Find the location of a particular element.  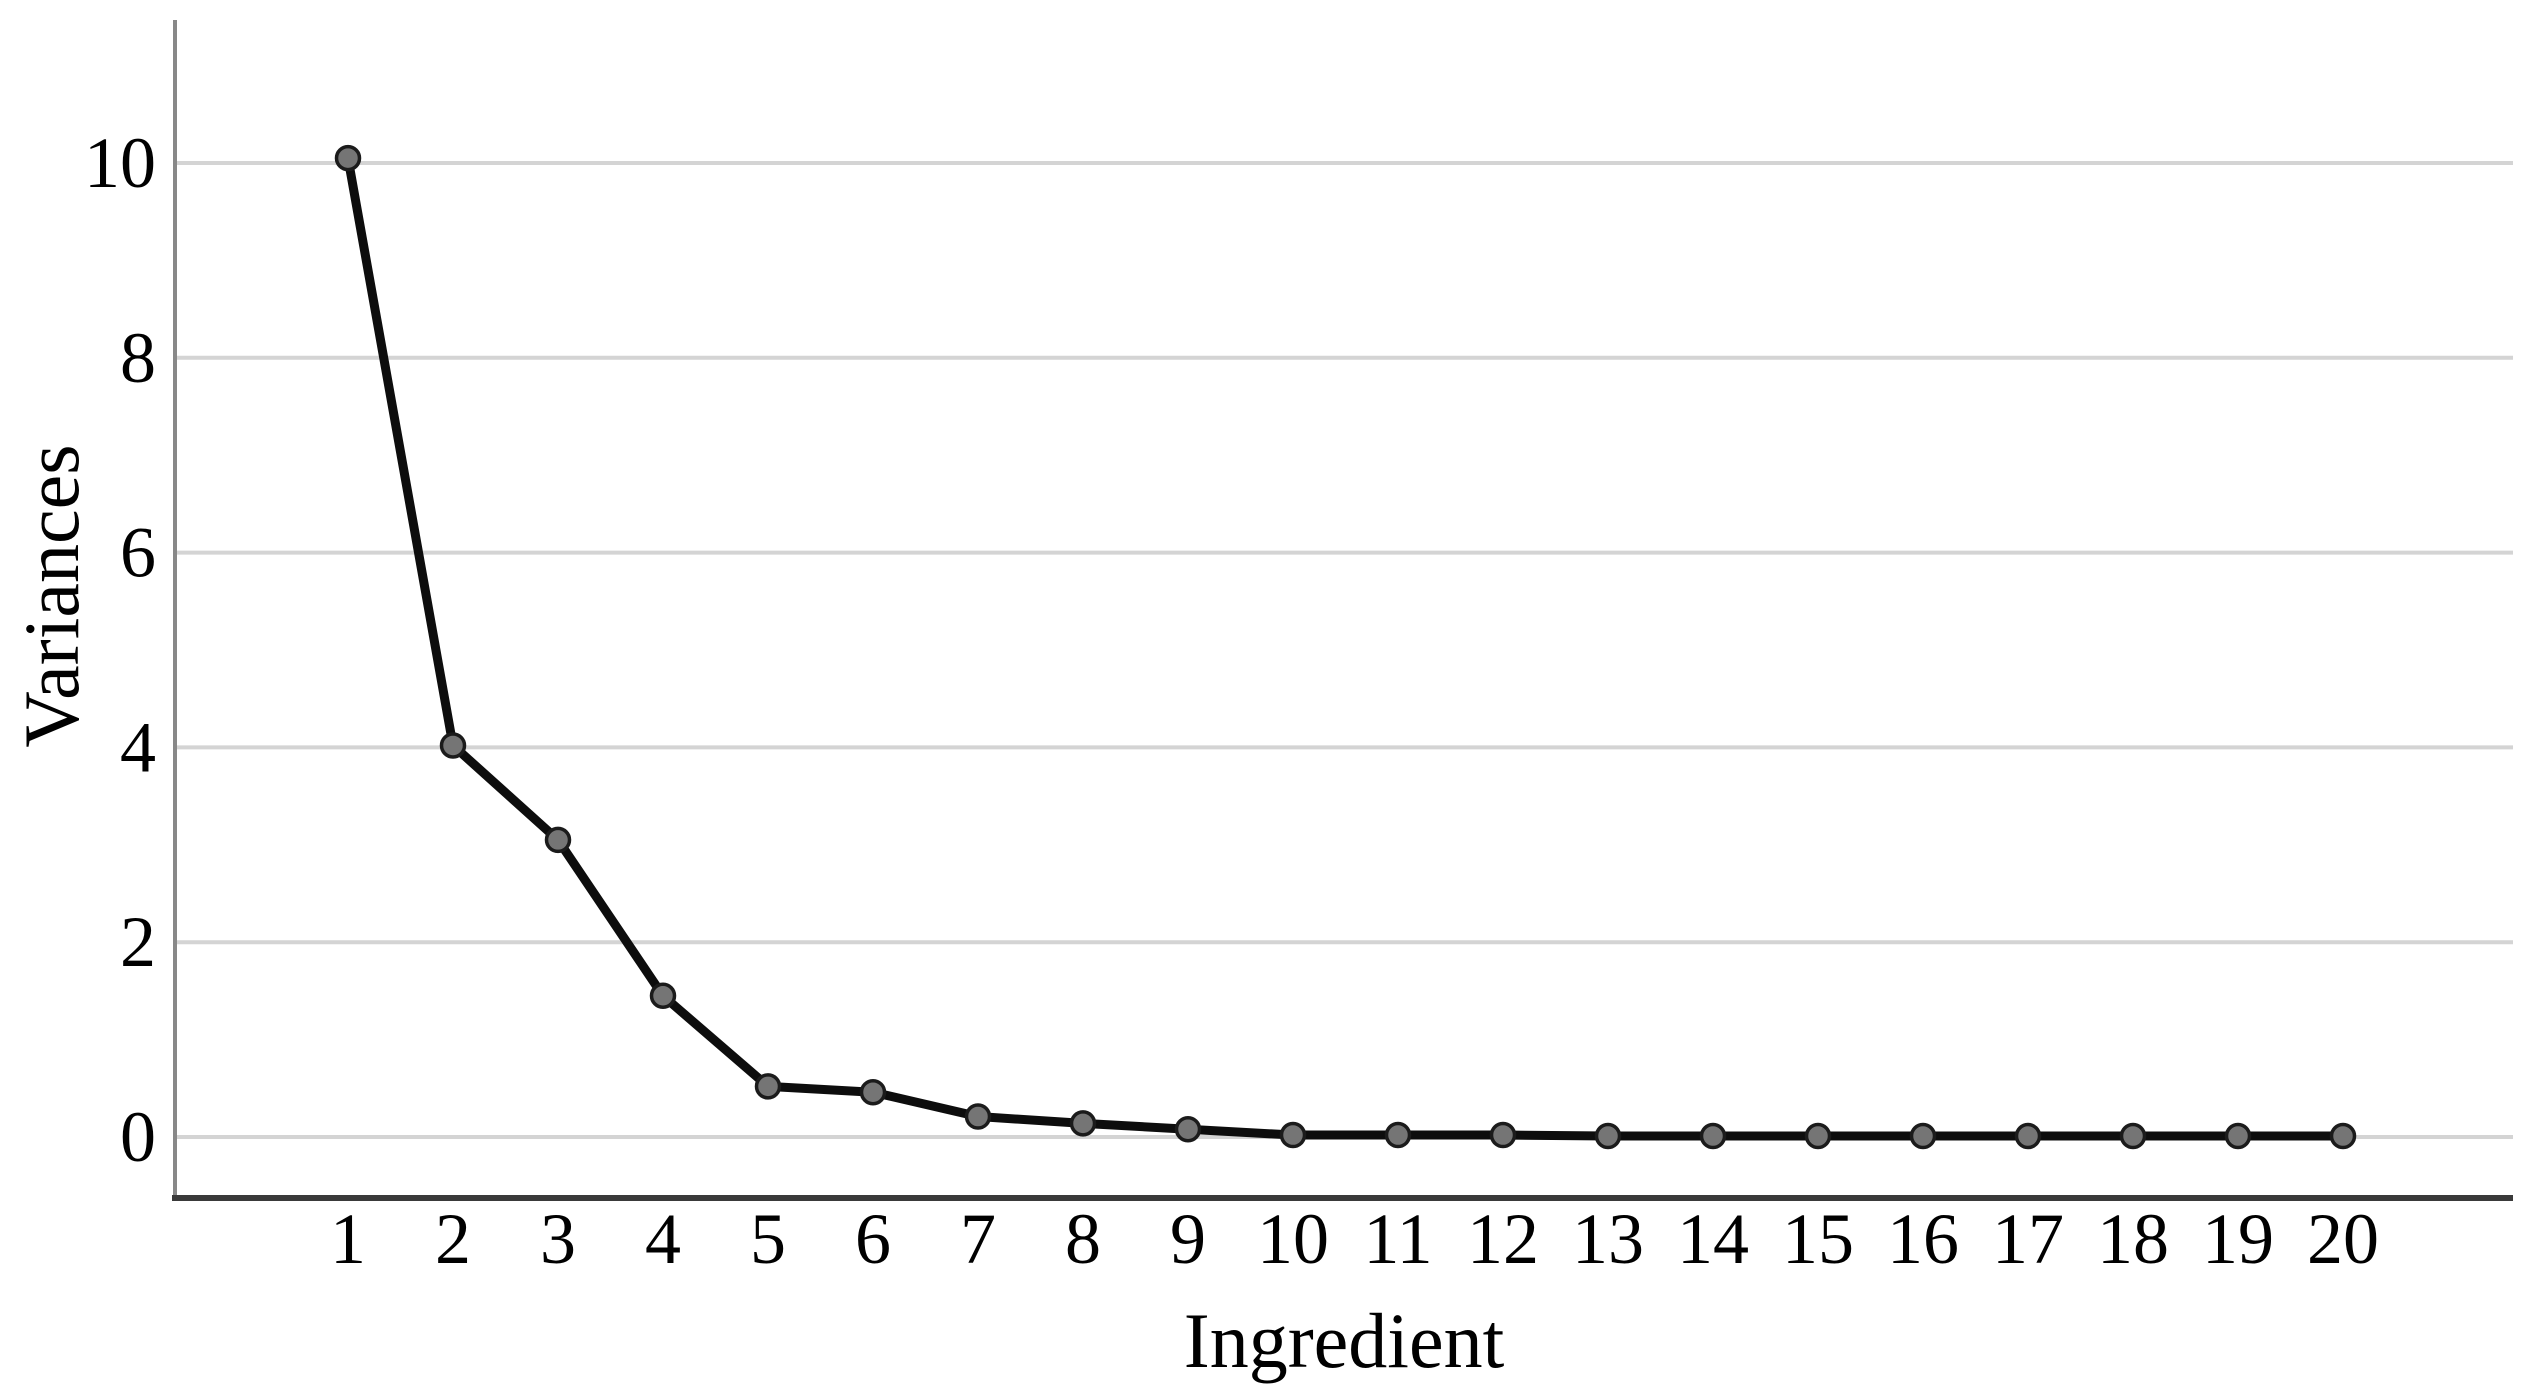

x-tick-label: 16 is located at coordinates (1923, 1239).